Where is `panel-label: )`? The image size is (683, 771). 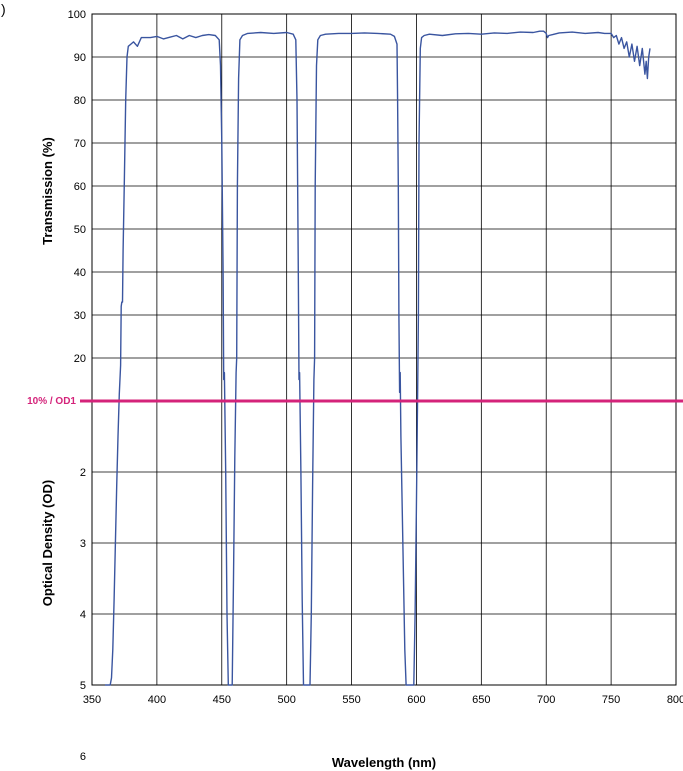 panel-label: ) is located at coordinates (3, 9).